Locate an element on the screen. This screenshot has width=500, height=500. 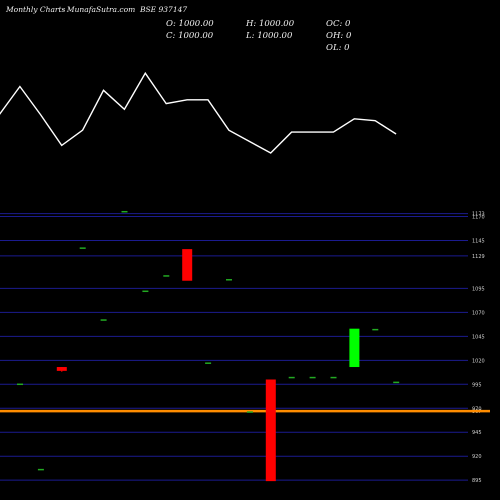
y-tick-label: 1145 is located at coordinates (478, 241).